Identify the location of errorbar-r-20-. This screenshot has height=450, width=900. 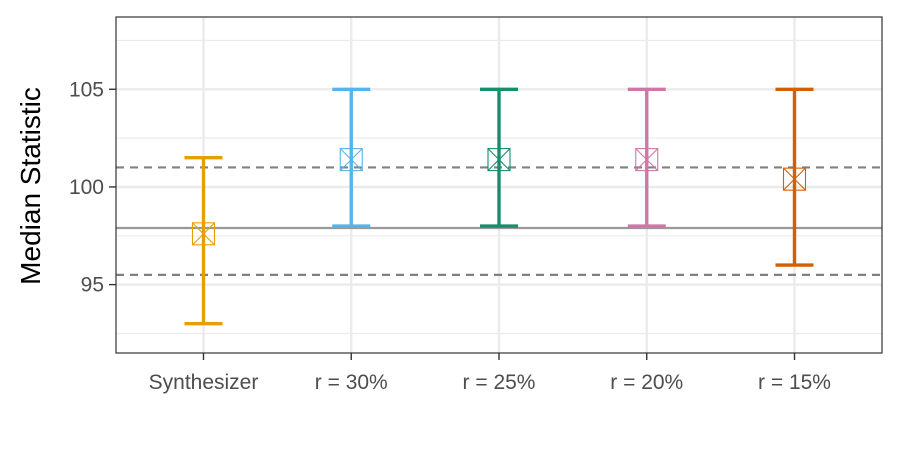
(646, 157).